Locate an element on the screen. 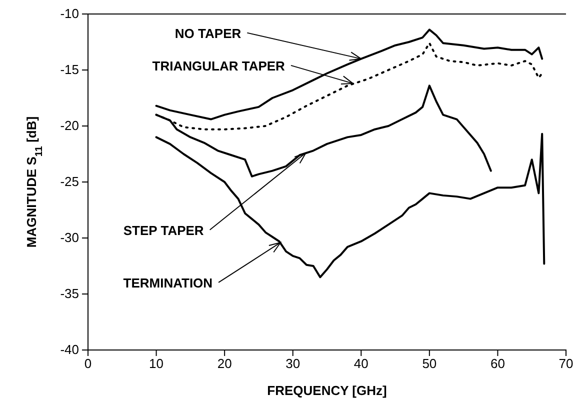 This screenshot has height=417, width=577. x-tick-label: 70 is located at coordinates (566, 364).